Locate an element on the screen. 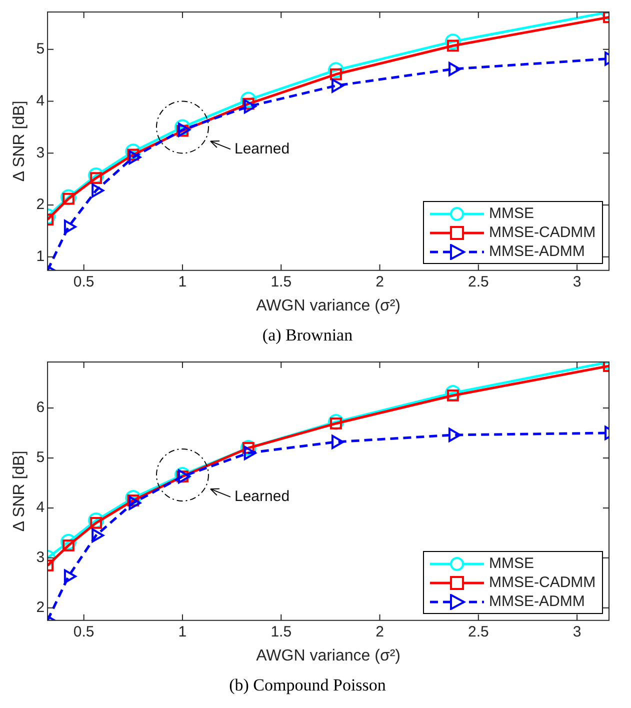 This screenshot has width=631, height=708. text: (a) Brownian is located at coordinates (308, 334).